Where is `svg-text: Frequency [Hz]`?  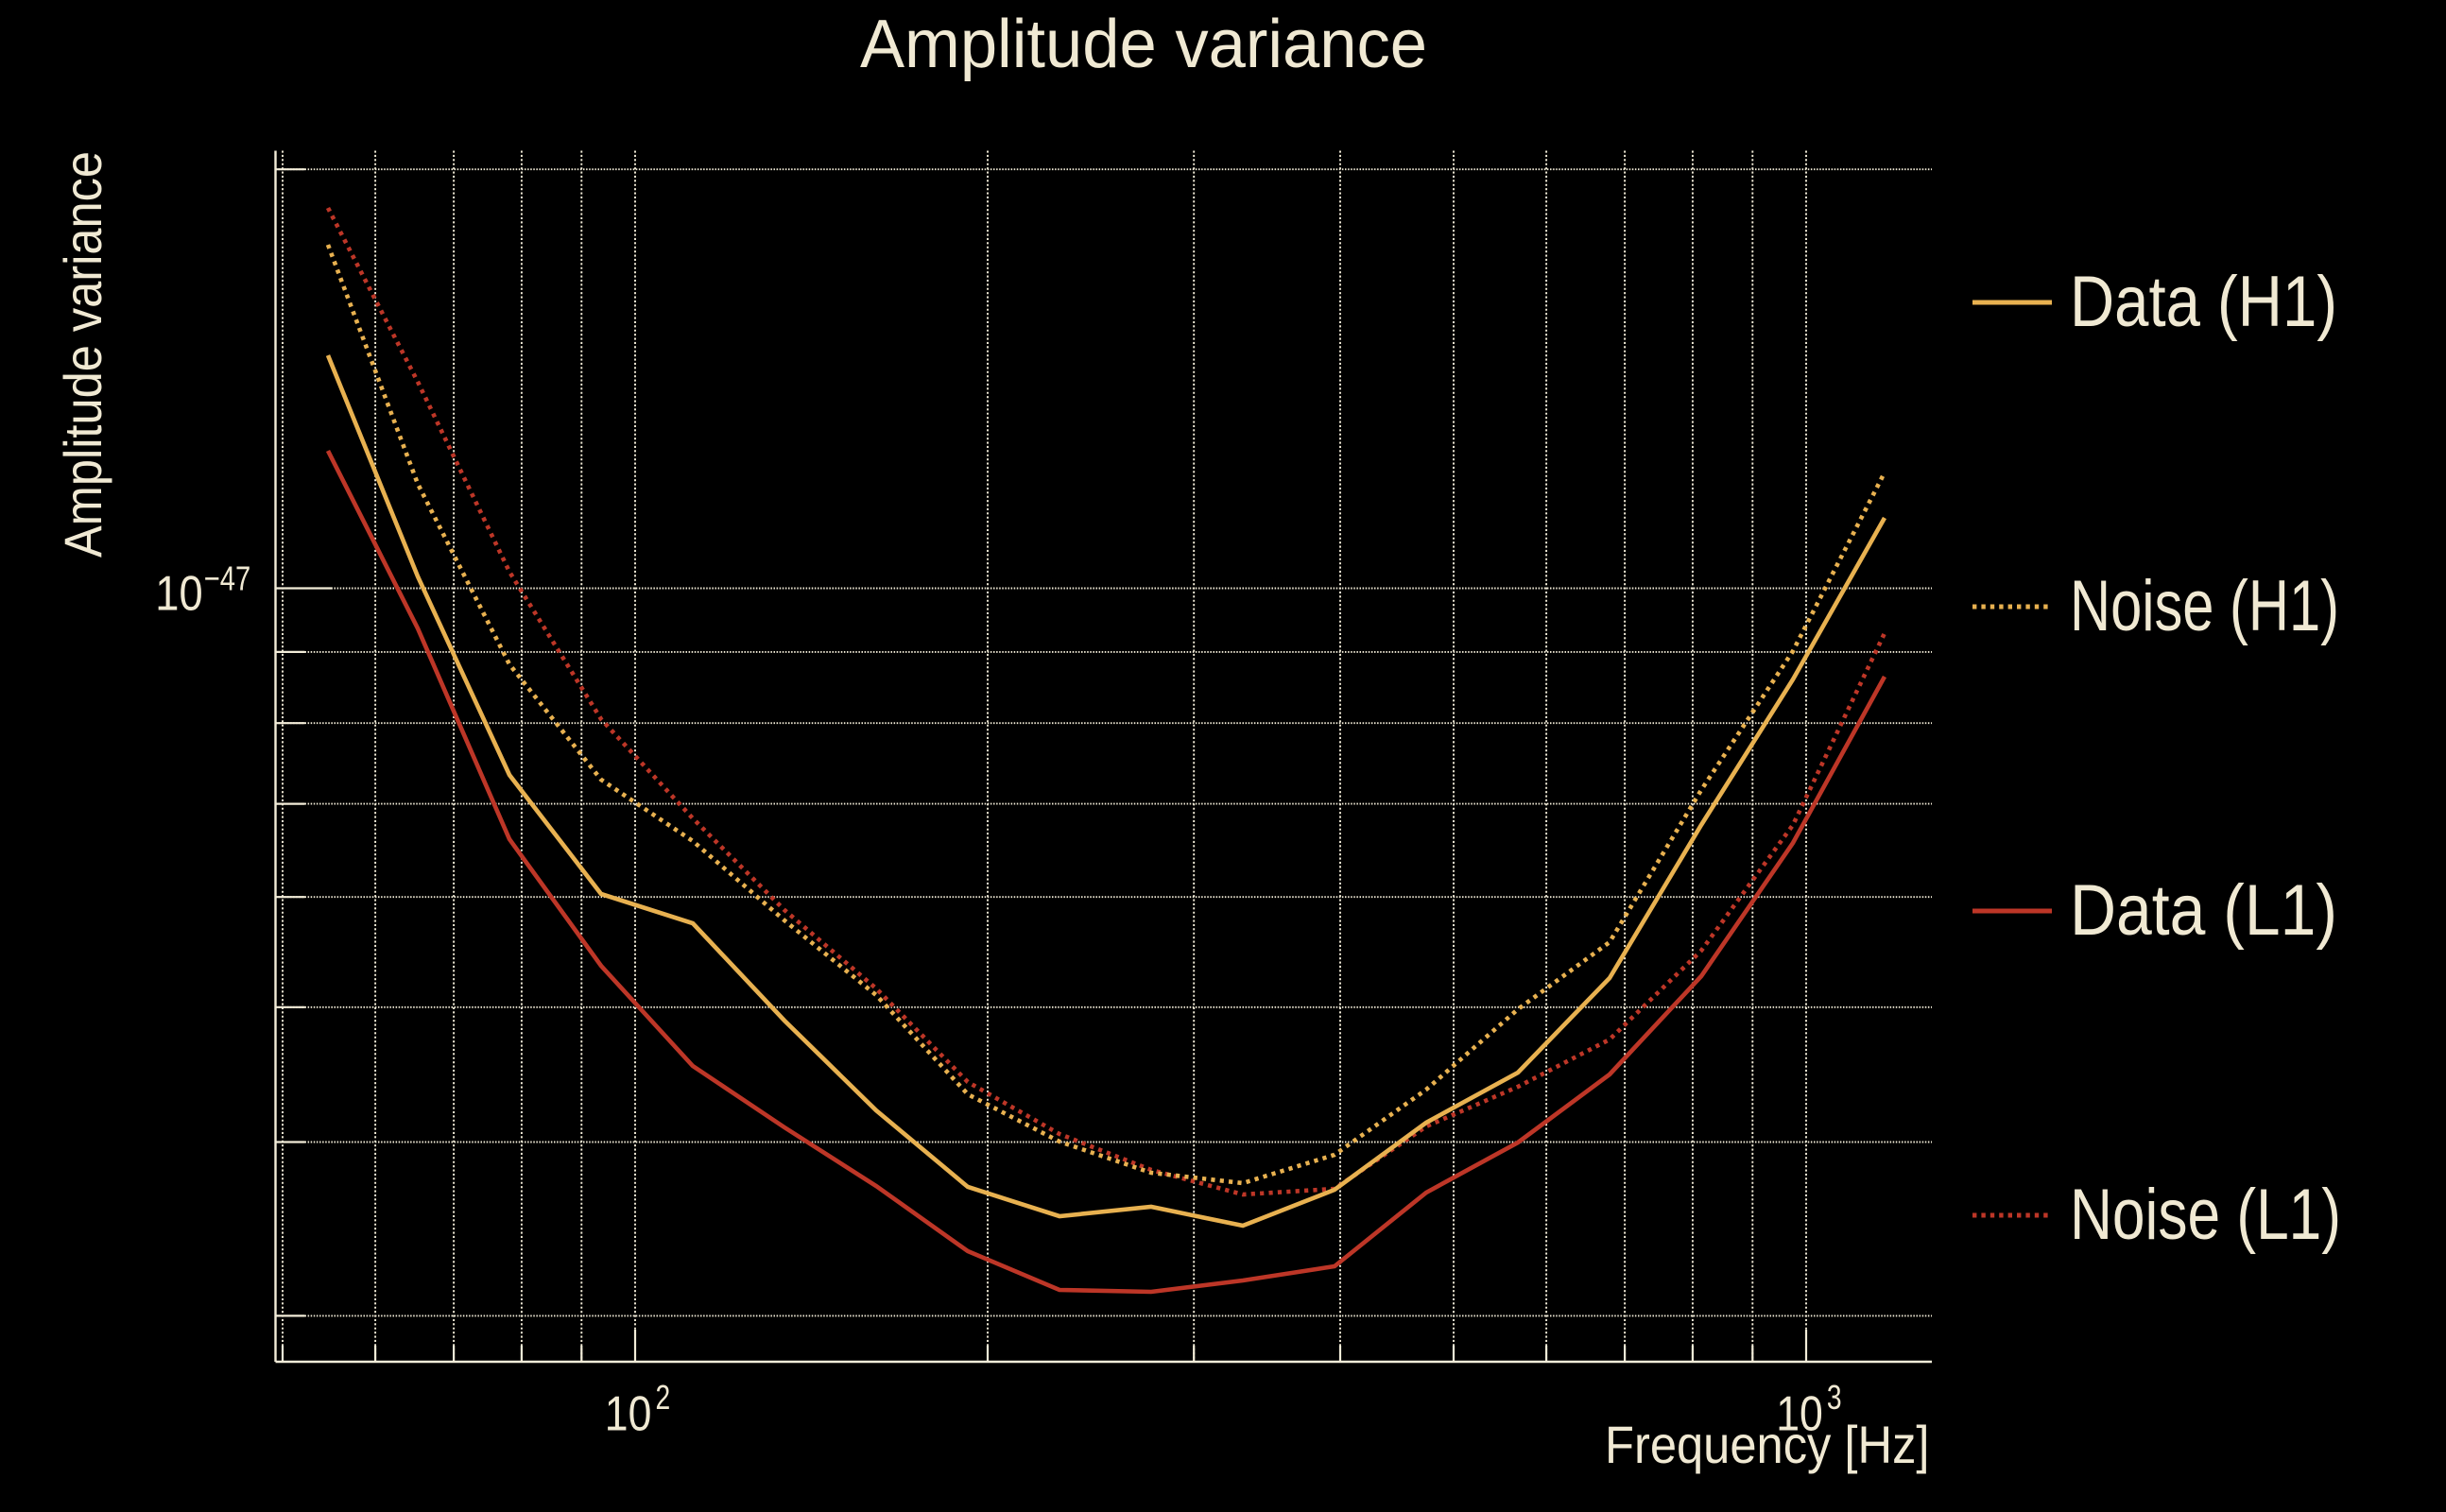
svg-text: Frequency [Hz] is located at coordinates (1768, 1444).